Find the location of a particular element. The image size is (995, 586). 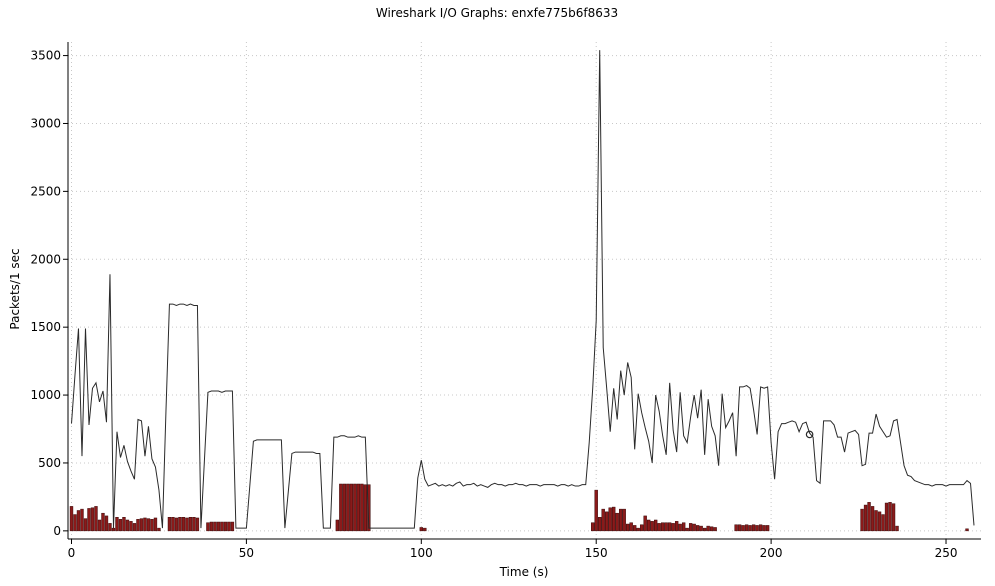

y-tick-label: 3000 is located at coordinates (45, 123).